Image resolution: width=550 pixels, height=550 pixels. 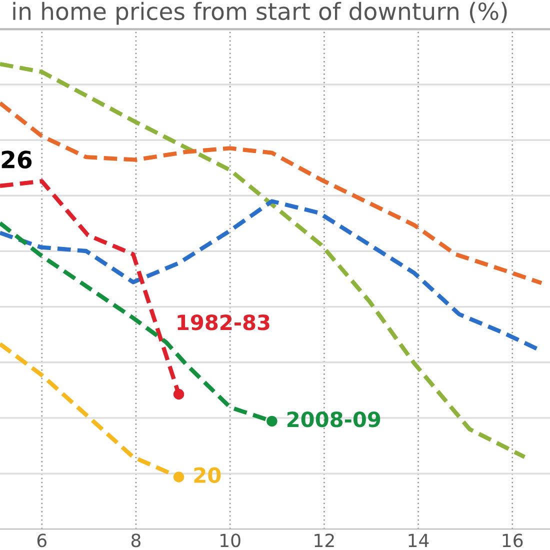 What do you see at coordinates (17, 159) in the screenshot?
I see `annotation: 26` at bounding box center [17, 159].